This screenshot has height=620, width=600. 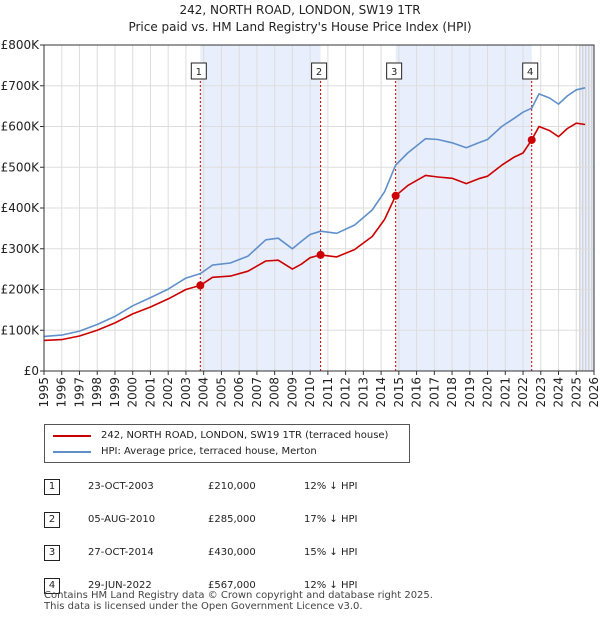 I want to click on x-tick-label: 1995, so click(x=44, y=392).